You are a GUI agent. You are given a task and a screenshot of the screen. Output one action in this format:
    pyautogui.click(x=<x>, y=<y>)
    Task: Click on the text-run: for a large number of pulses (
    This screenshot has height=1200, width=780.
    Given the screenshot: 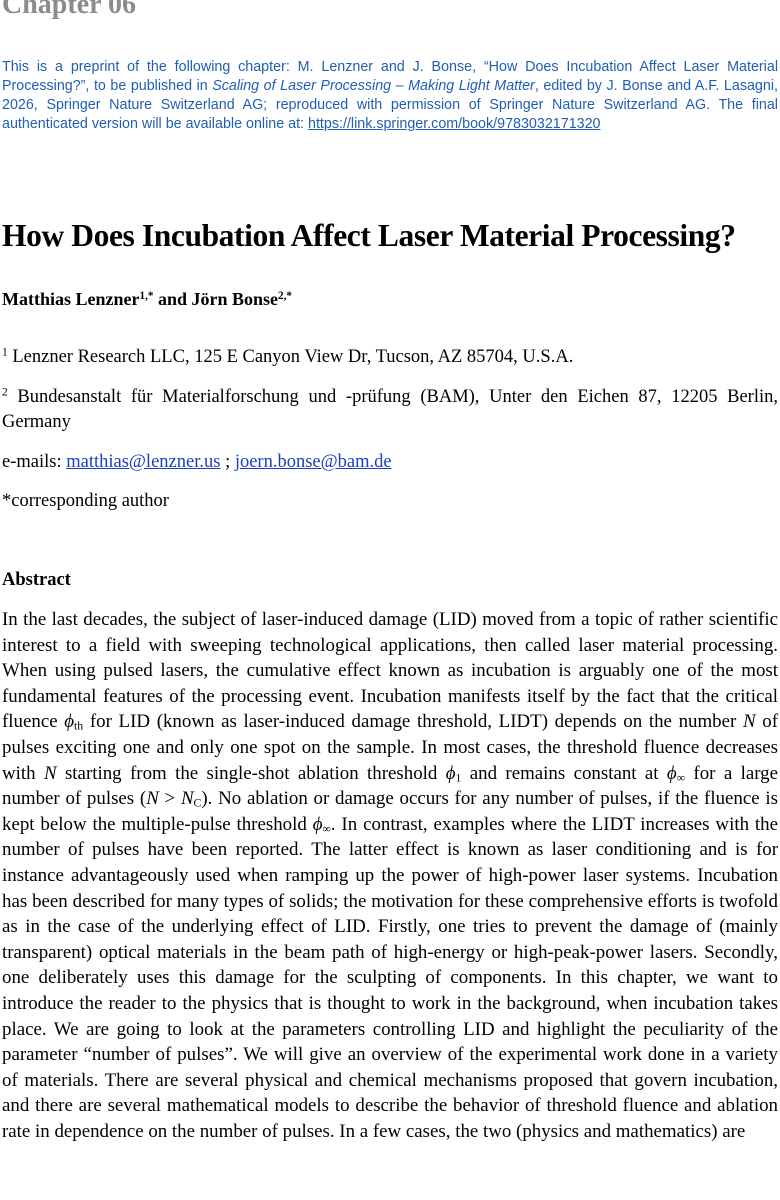 What is the action you would take?
    pyautogui.click(x=390, y=786)
    